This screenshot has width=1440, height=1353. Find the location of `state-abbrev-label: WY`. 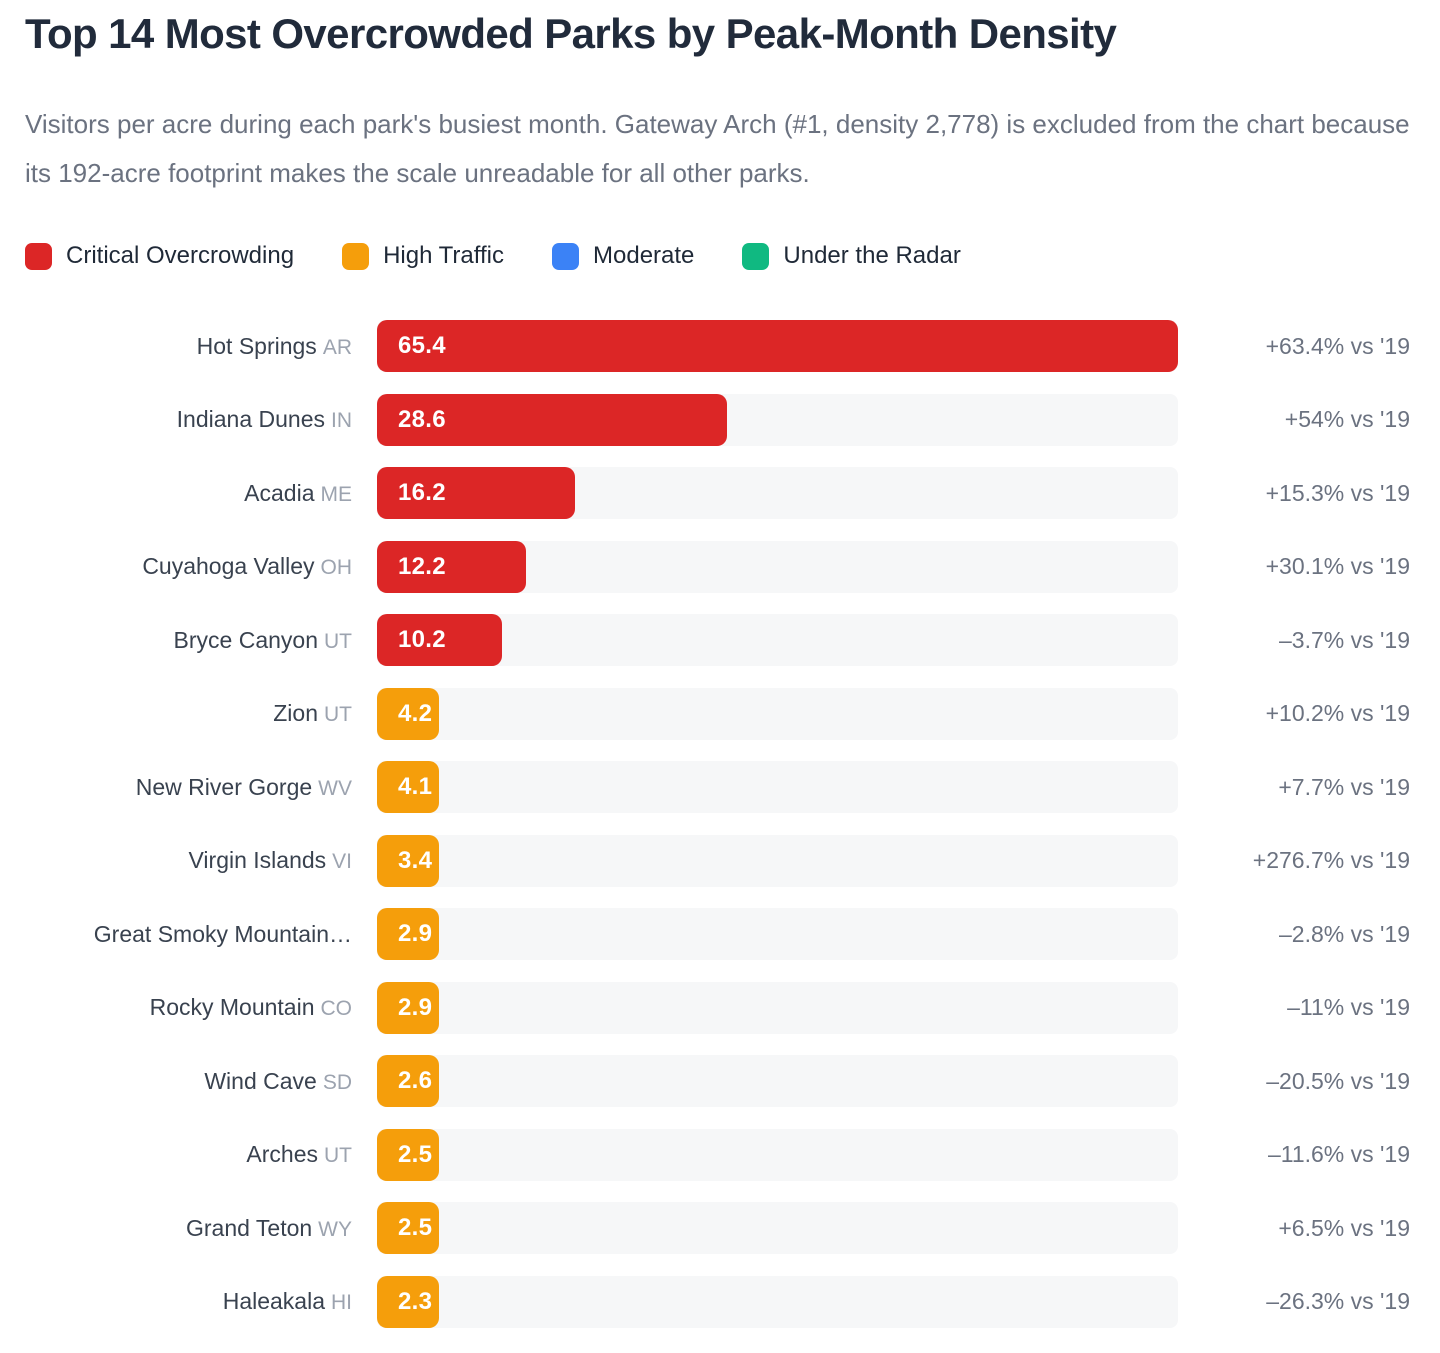

state-abbrev-label: WY is located at coordinates (335, 1229).